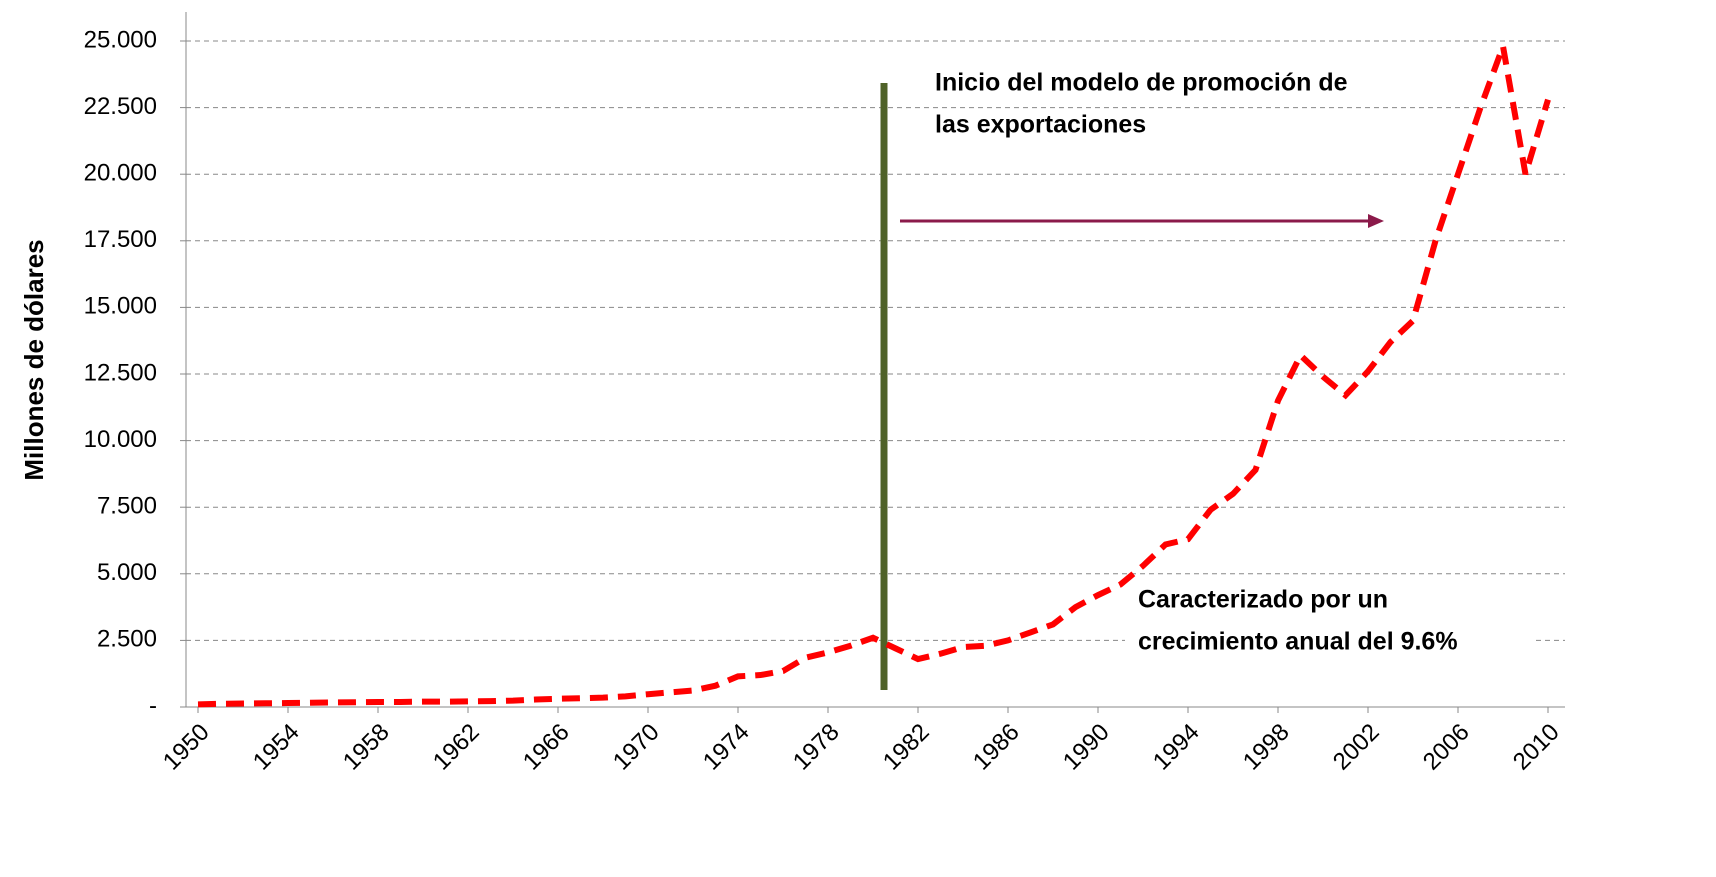 This screenshot has height=877, width=1716. What do you see at coordinates (636, 747) in the screenshot?
I see `x-tick-label: 1970` at bounding box center [636, 747].